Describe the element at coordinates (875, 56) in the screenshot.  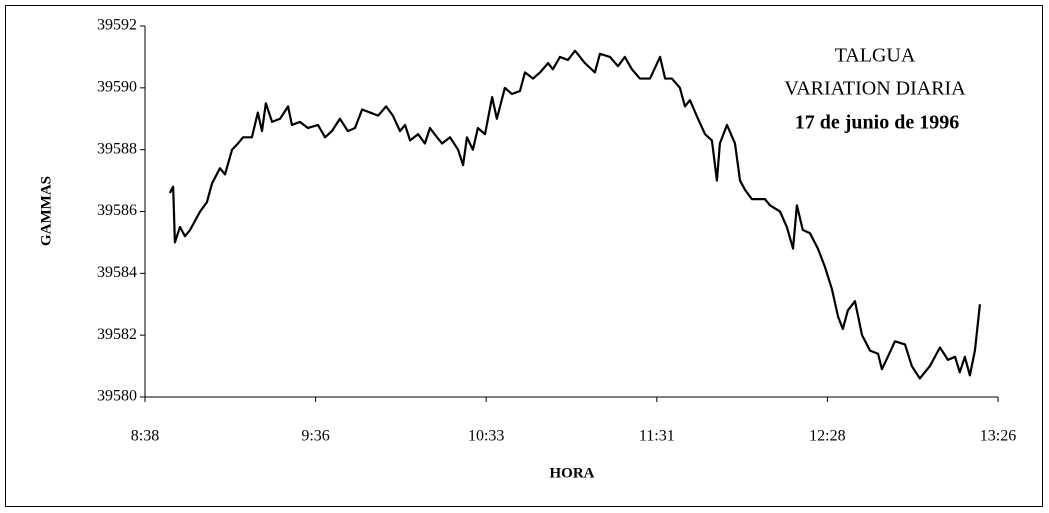
I see `chart-title: TALGUA` at that location.